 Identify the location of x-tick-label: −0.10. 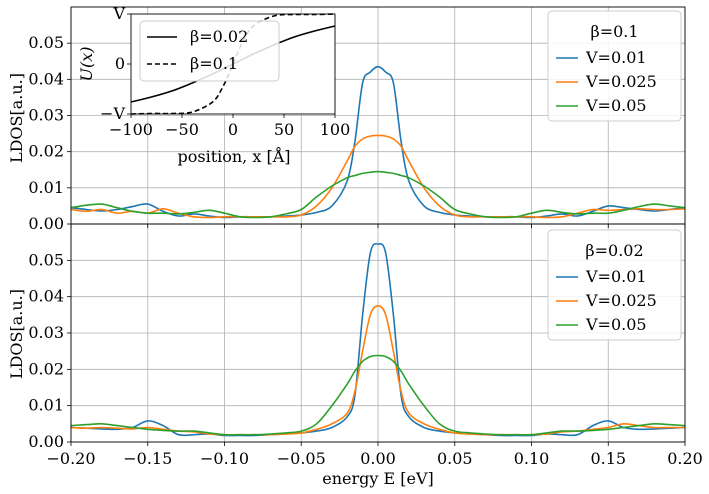
(224, 458).